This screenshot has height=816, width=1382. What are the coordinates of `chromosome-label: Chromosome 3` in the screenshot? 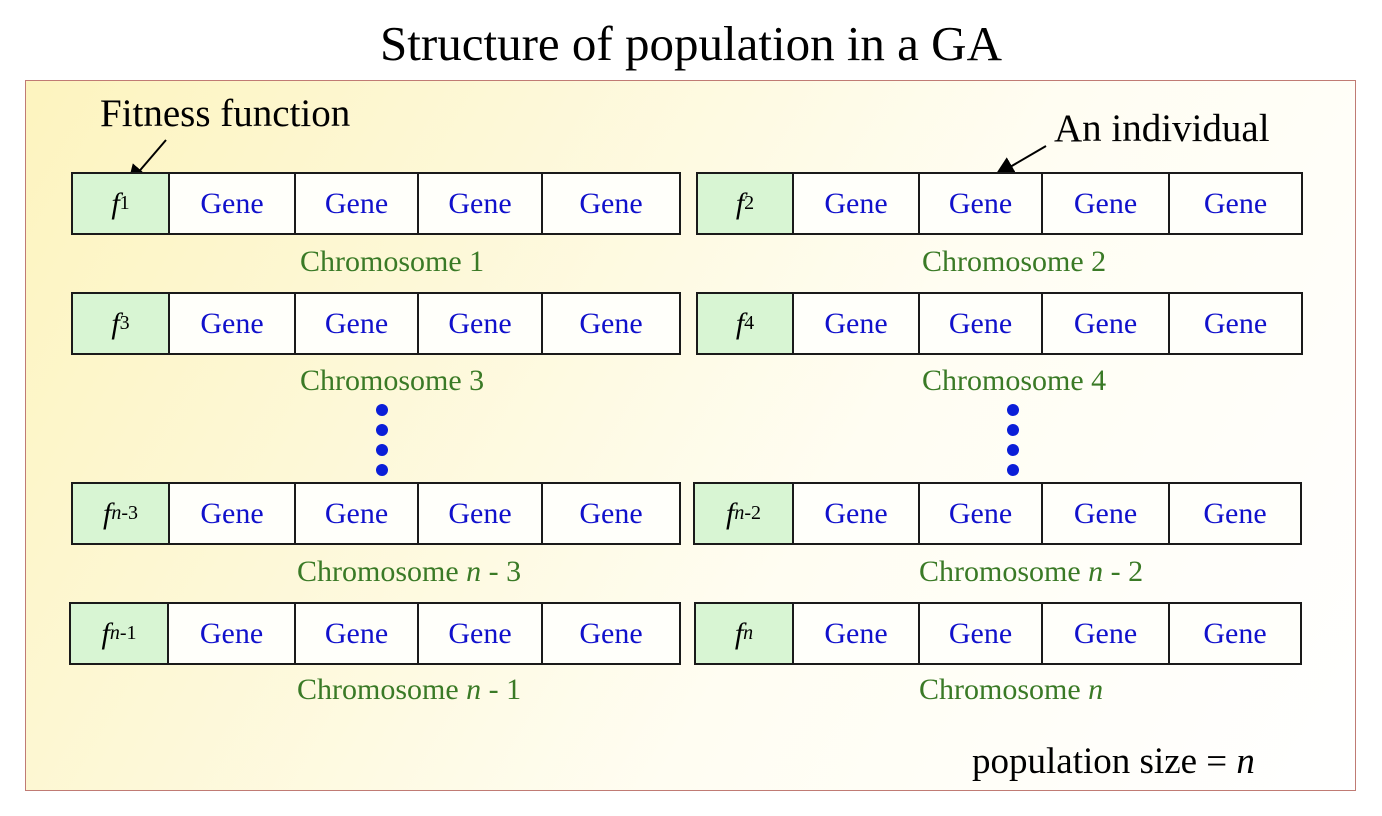 It's located at (392, 380).